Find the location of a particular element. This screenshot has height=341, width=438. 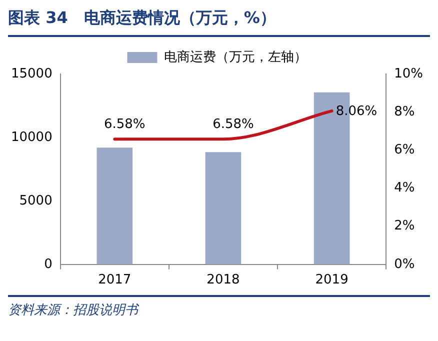

y2-tick-label: 10% is located at coordinates (409, 74).